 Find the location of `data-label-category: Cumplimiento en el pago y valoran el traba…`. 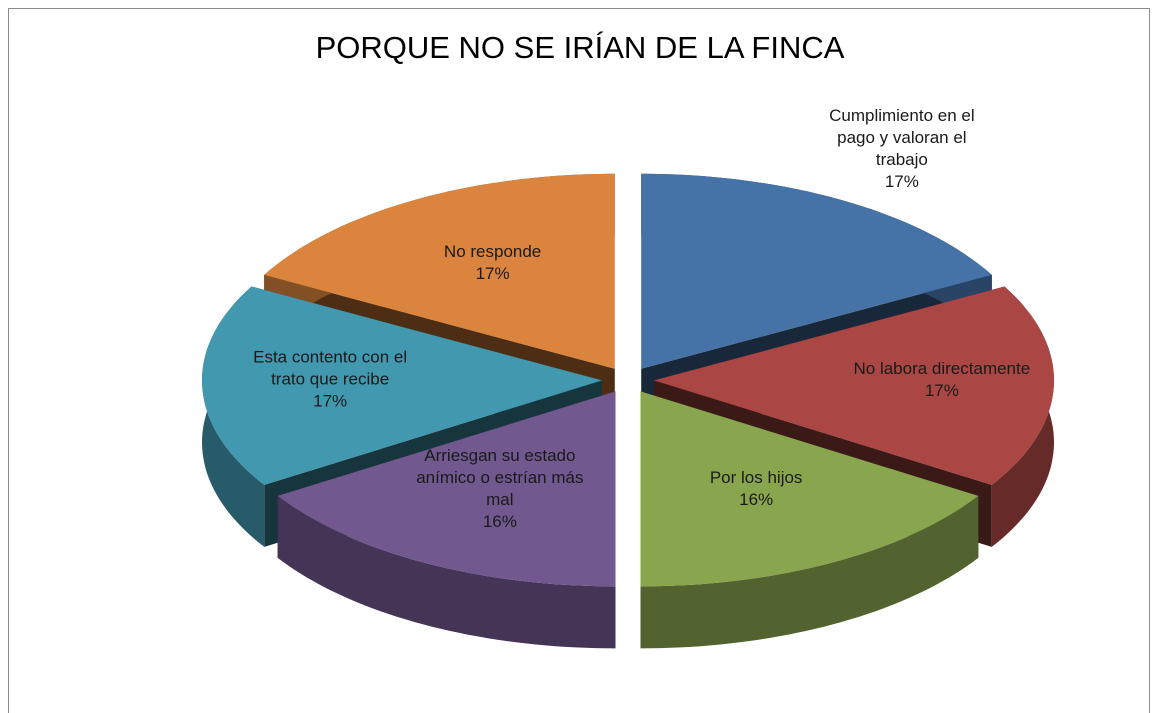

data-label-category: Cumplimiento en el pago y valoran el traba… is located at coordinates (902, 137).